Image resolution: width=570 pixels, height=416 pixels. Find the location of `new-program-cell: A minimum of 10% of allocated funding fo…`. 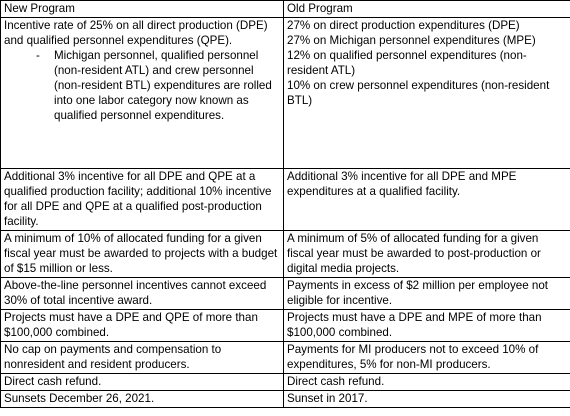

new-program-cell: A minimum of 10% of allocated funding fo… is located at coordinates (142, 254).